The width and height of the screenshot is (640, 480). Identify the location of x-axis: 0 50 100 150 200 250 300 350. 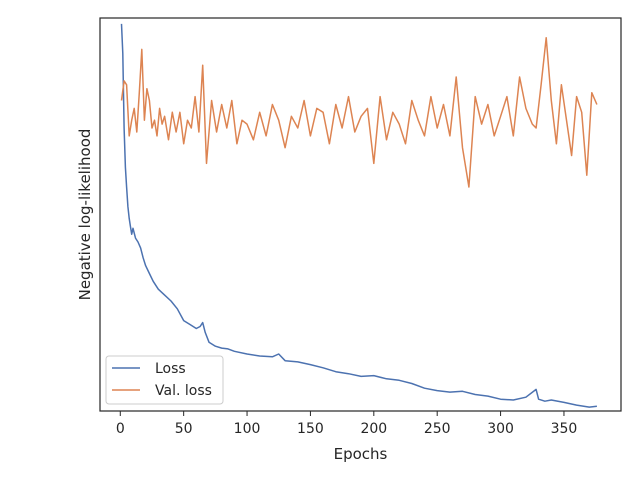
(347, 424).